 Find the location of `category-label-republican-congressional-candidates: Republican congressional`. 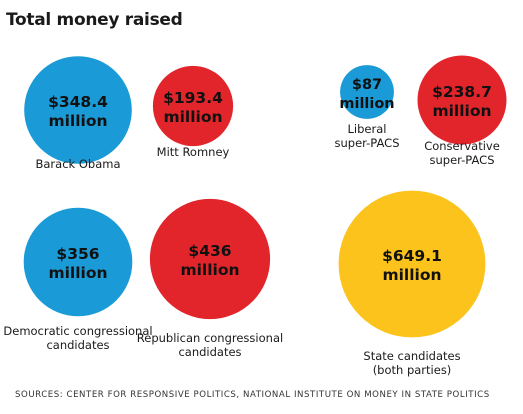

category-label-republican-congressional-candidates: Republican congressional is located at coordinates (210, 338).